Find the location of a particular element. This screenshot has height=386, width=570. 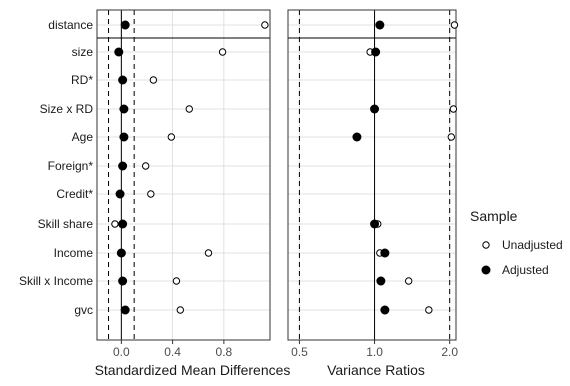

tick-label-p0-1: 0.4 is located at coordinates (172, 352).